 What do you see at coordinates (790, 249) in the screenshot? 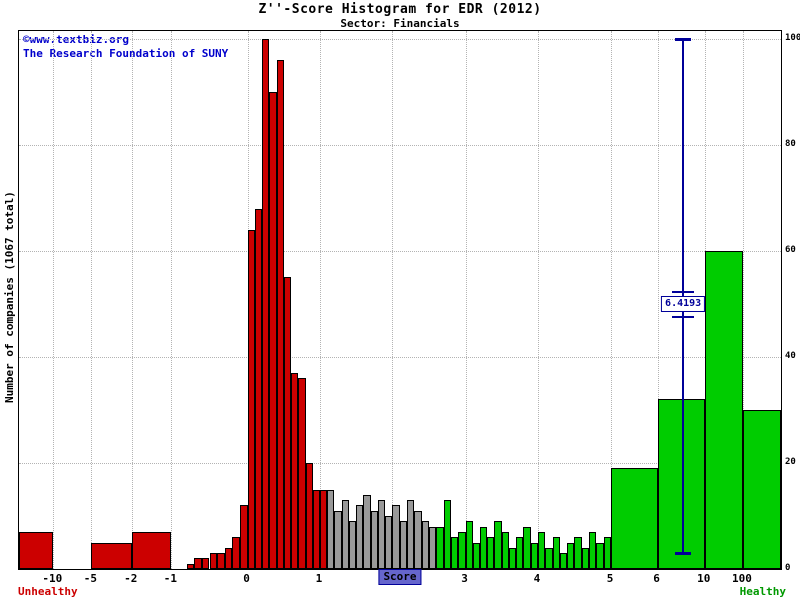
I see `y-tick-label: 60` at bounding box center [790, 249].